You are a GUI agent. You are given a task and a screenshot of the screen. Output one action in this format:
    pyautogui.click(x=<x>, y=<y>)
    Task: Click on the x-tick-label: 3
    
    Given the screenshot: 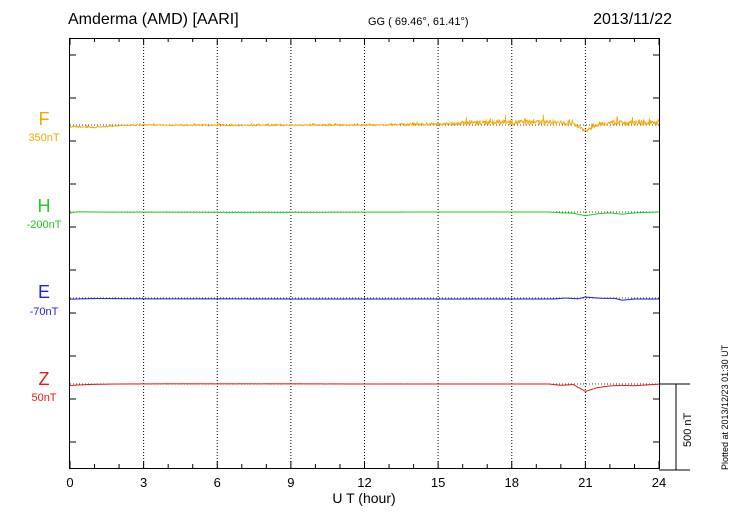 What is the action you would take?
    pyautogui.click(x=143, y=482)
    